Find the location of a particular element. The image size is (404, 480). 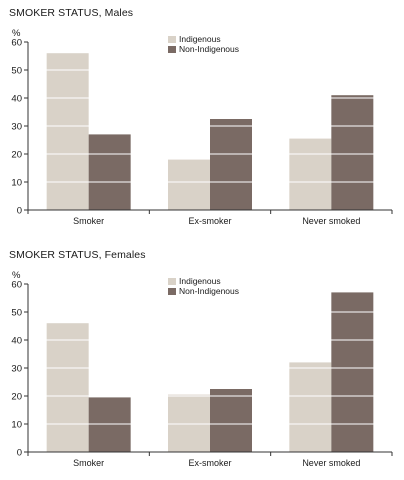

chart-title: SMOKER STATUS, Females is located at coordinates (77, 255).